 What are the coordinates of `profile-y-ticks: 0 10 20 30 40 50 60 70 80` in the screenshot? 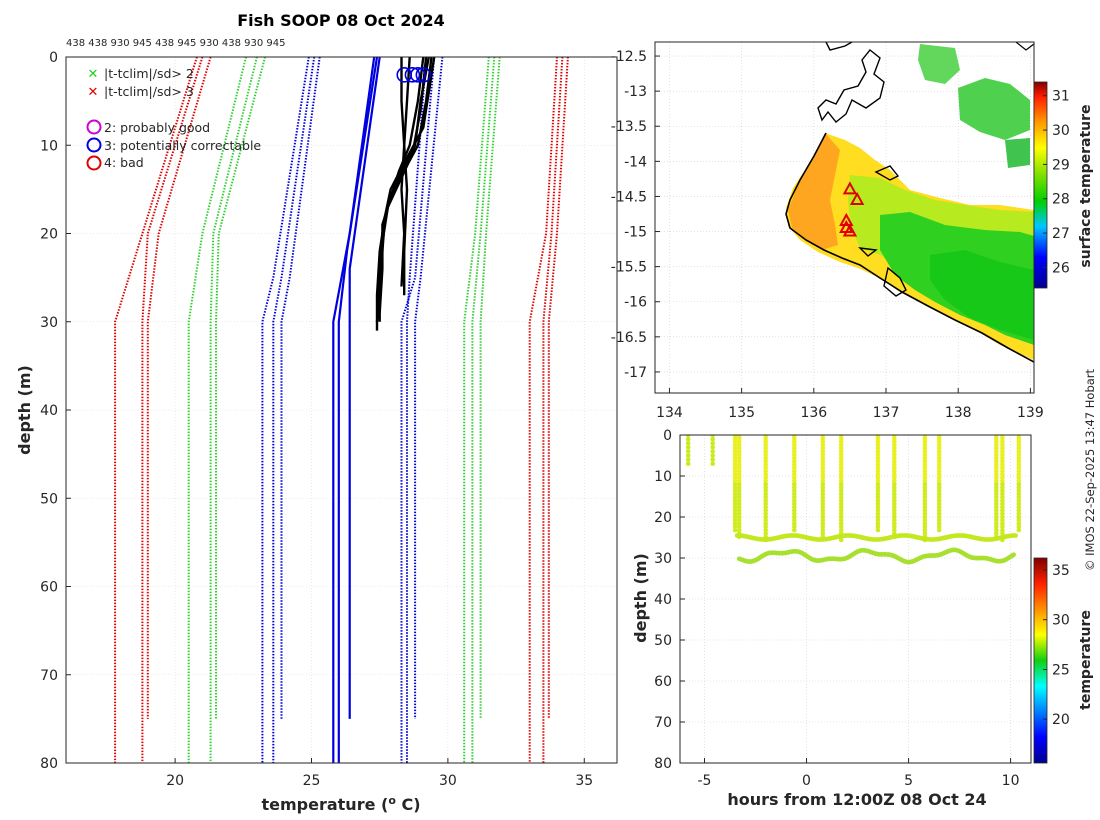 It's located at (55, 411).